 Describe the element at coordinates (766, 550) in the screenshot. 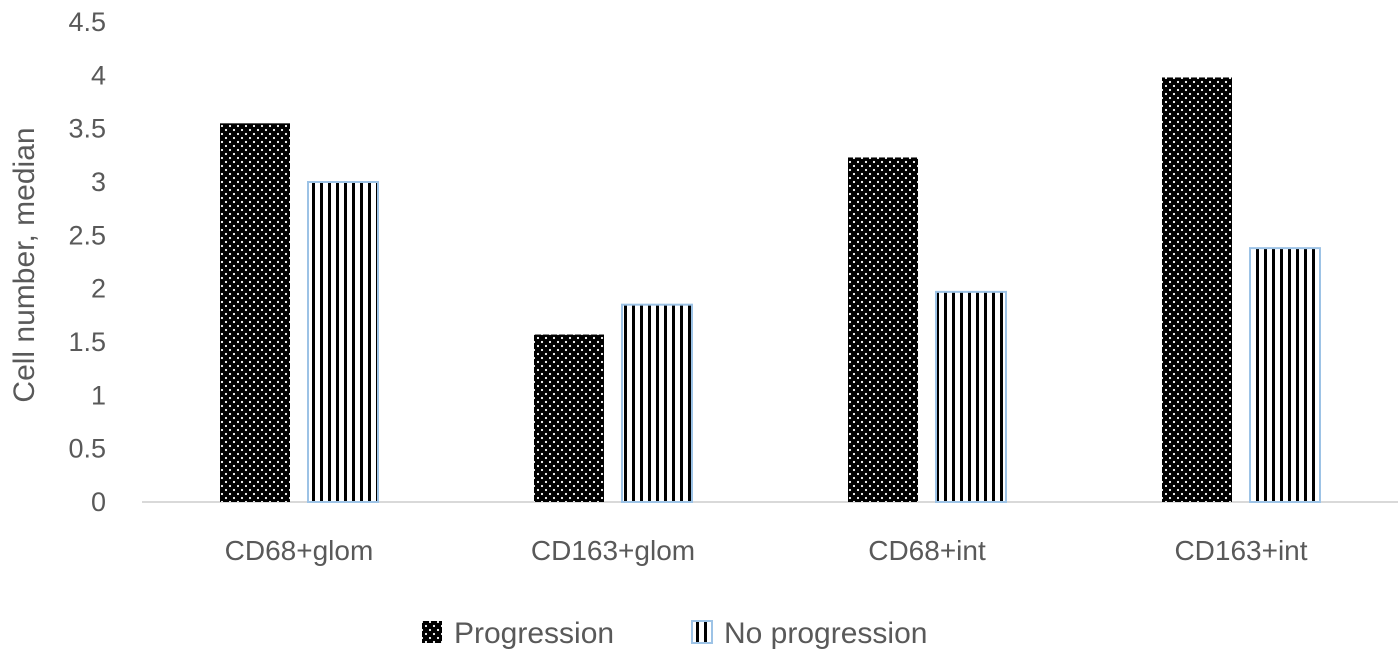

I see `category-labels: CD68+glom CD163+glom CD68+int CD163+int` at that location.